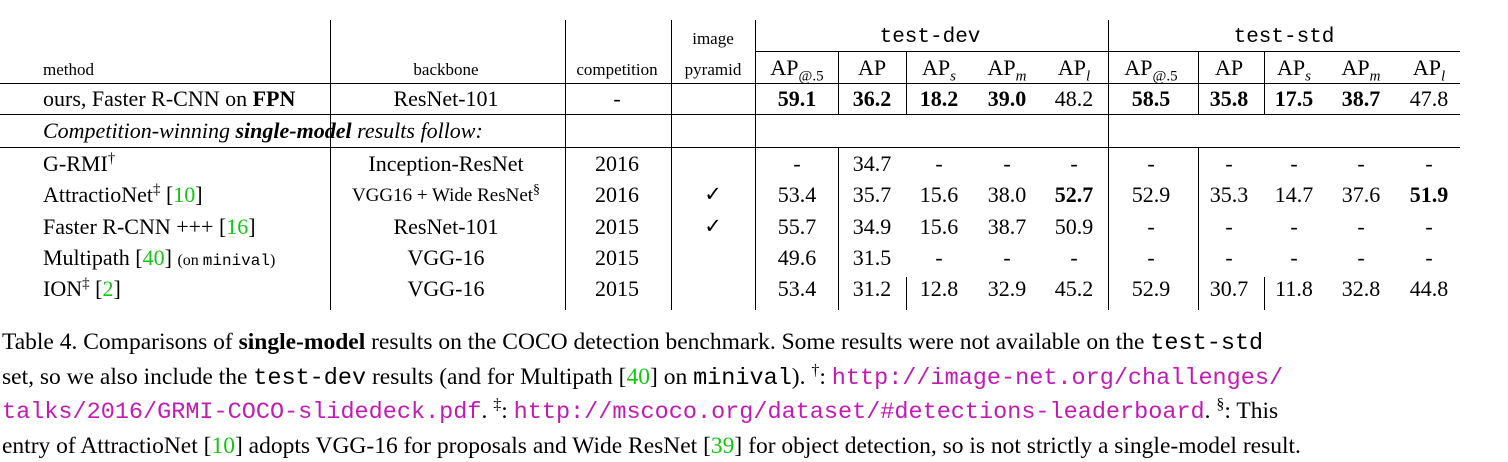  Describe the element at coordinates (241, 412) in the screenshot. I see `caption-link-grmi-part2: talks/2016/GRMI-COCO-slidedeck.pdf` at that location.